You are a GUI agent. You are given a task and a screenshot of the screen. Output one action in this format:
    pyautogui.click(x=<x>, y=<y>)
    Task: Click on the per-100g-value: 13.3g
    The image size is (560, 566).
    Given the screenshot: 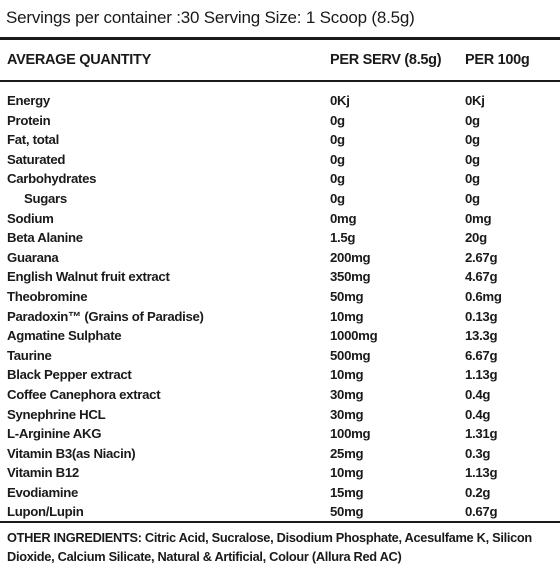 What is the action you would take?
    pyautogui.click(x=481, y=336)
    